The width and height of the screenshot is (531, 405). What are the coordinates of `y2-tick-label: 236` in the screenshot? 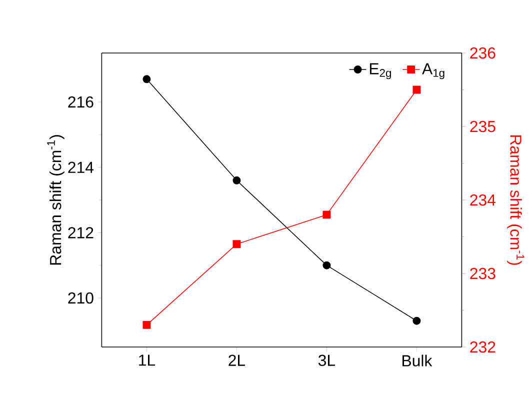 It's located at (483, 53).